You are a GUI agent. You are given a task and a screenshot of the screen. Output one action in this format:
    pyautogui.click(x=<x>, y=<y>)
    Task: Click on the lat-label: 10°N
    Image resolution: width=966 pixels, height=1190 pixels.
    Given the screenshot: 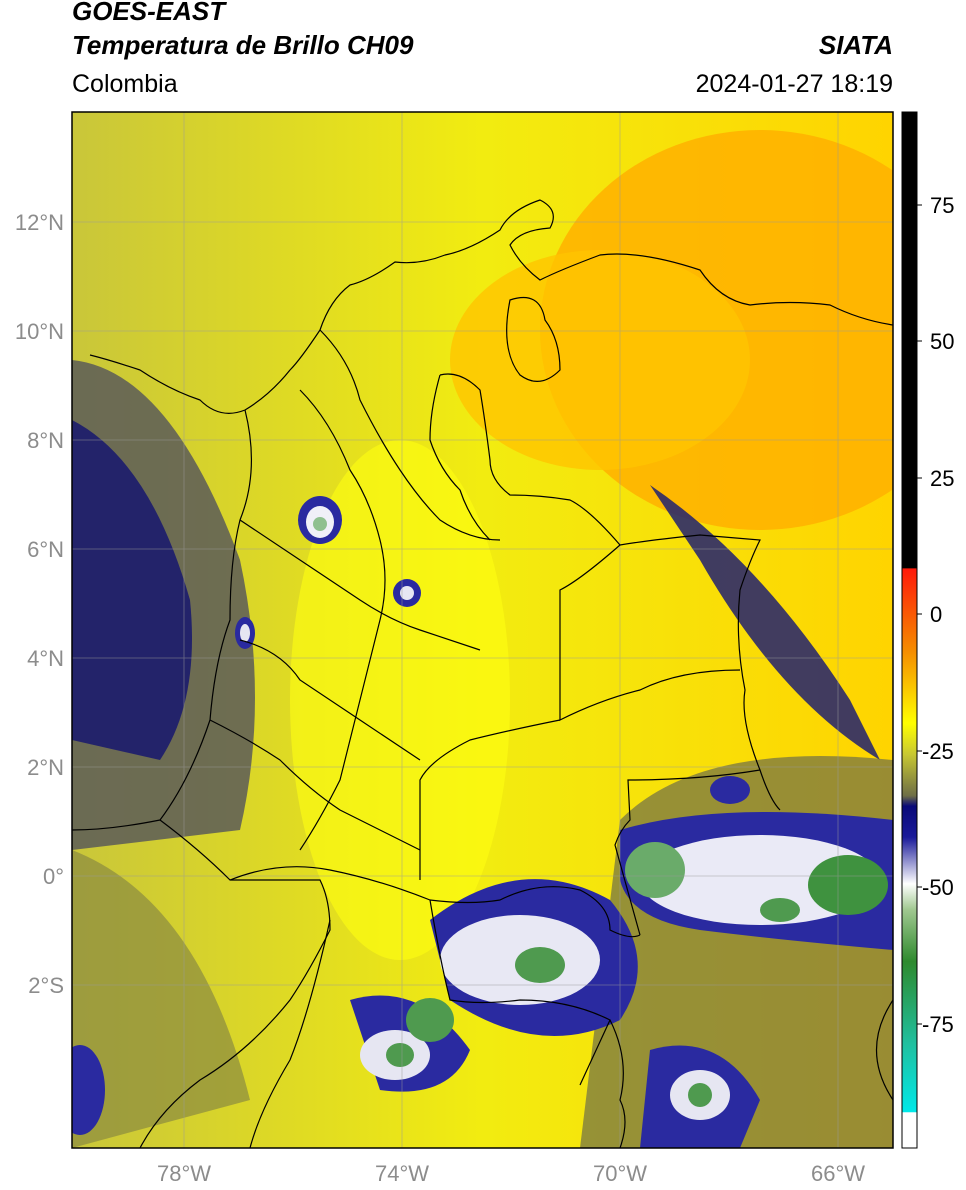 What is the action you would take?
    pyautogui.click(x=39, y=331)
    